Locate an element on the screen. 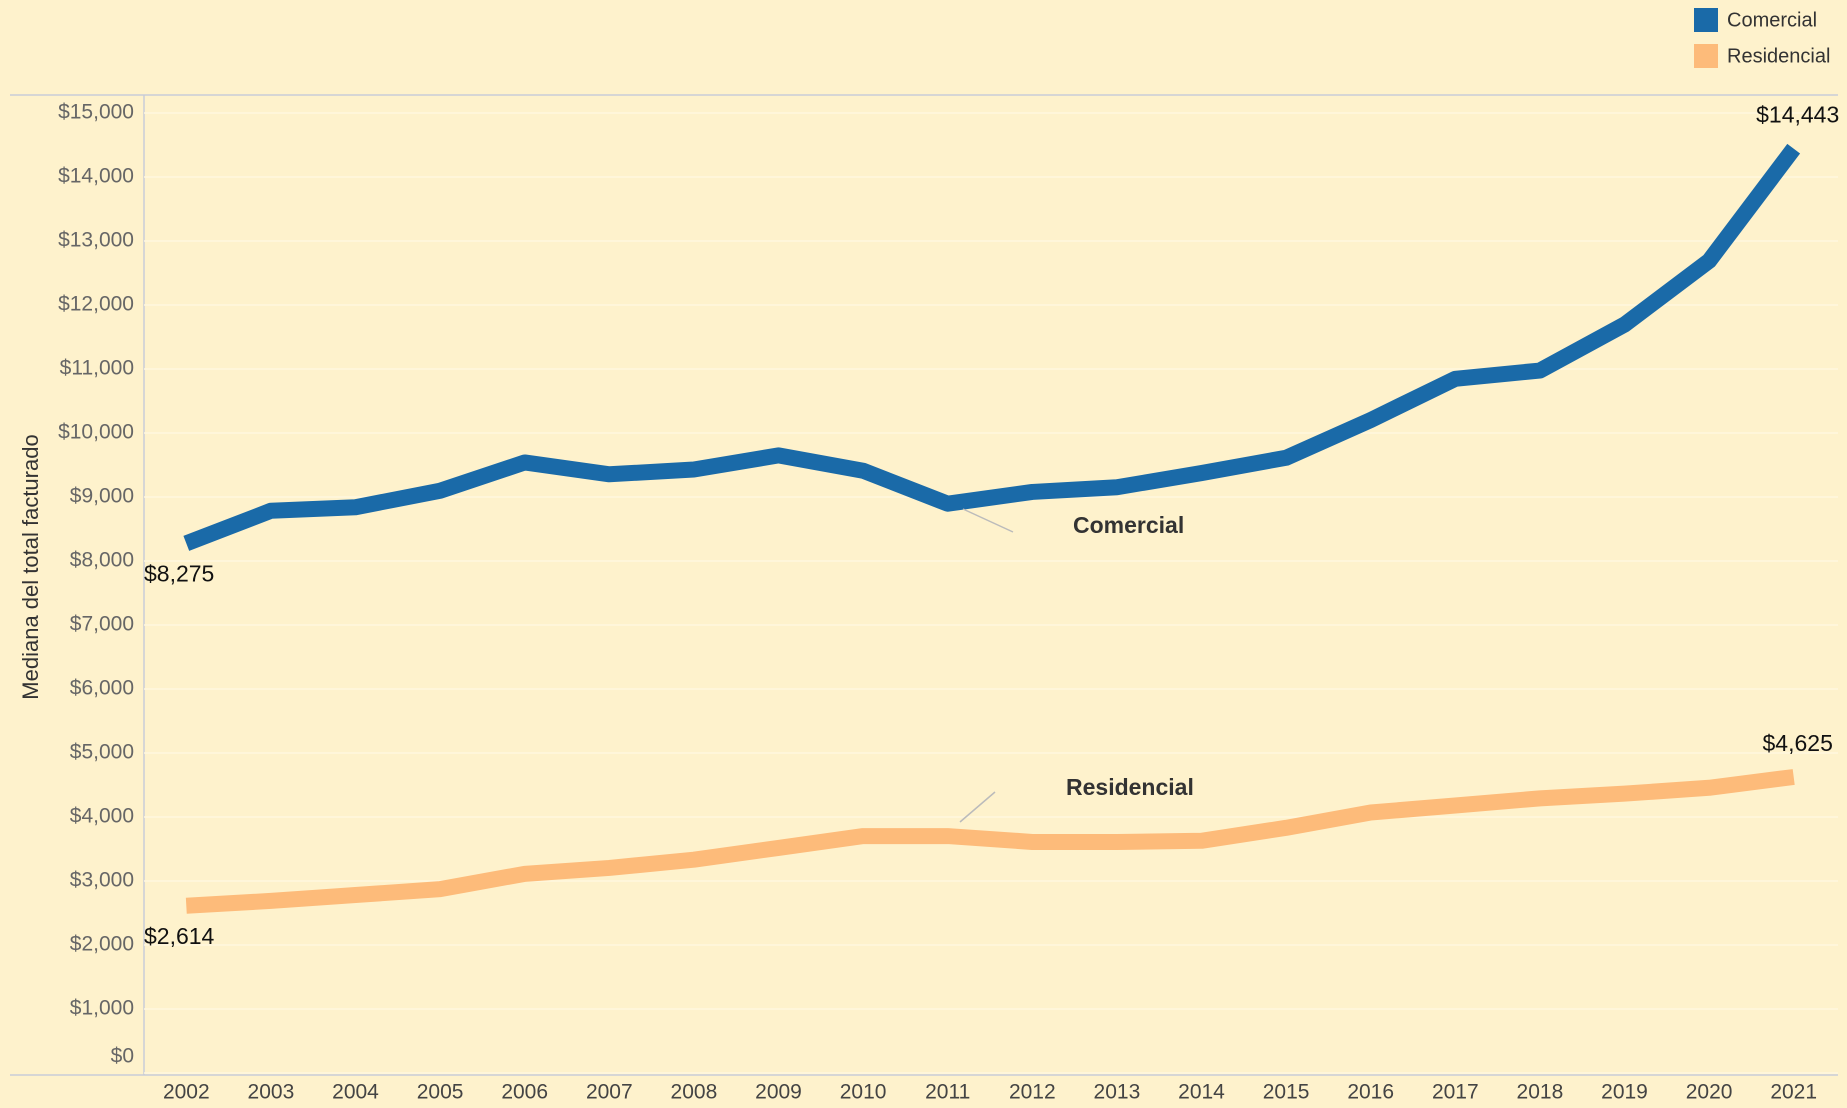 The image size is (1847, 1108). series-inline-label: Residencial is located at coordinates (1130, 787).